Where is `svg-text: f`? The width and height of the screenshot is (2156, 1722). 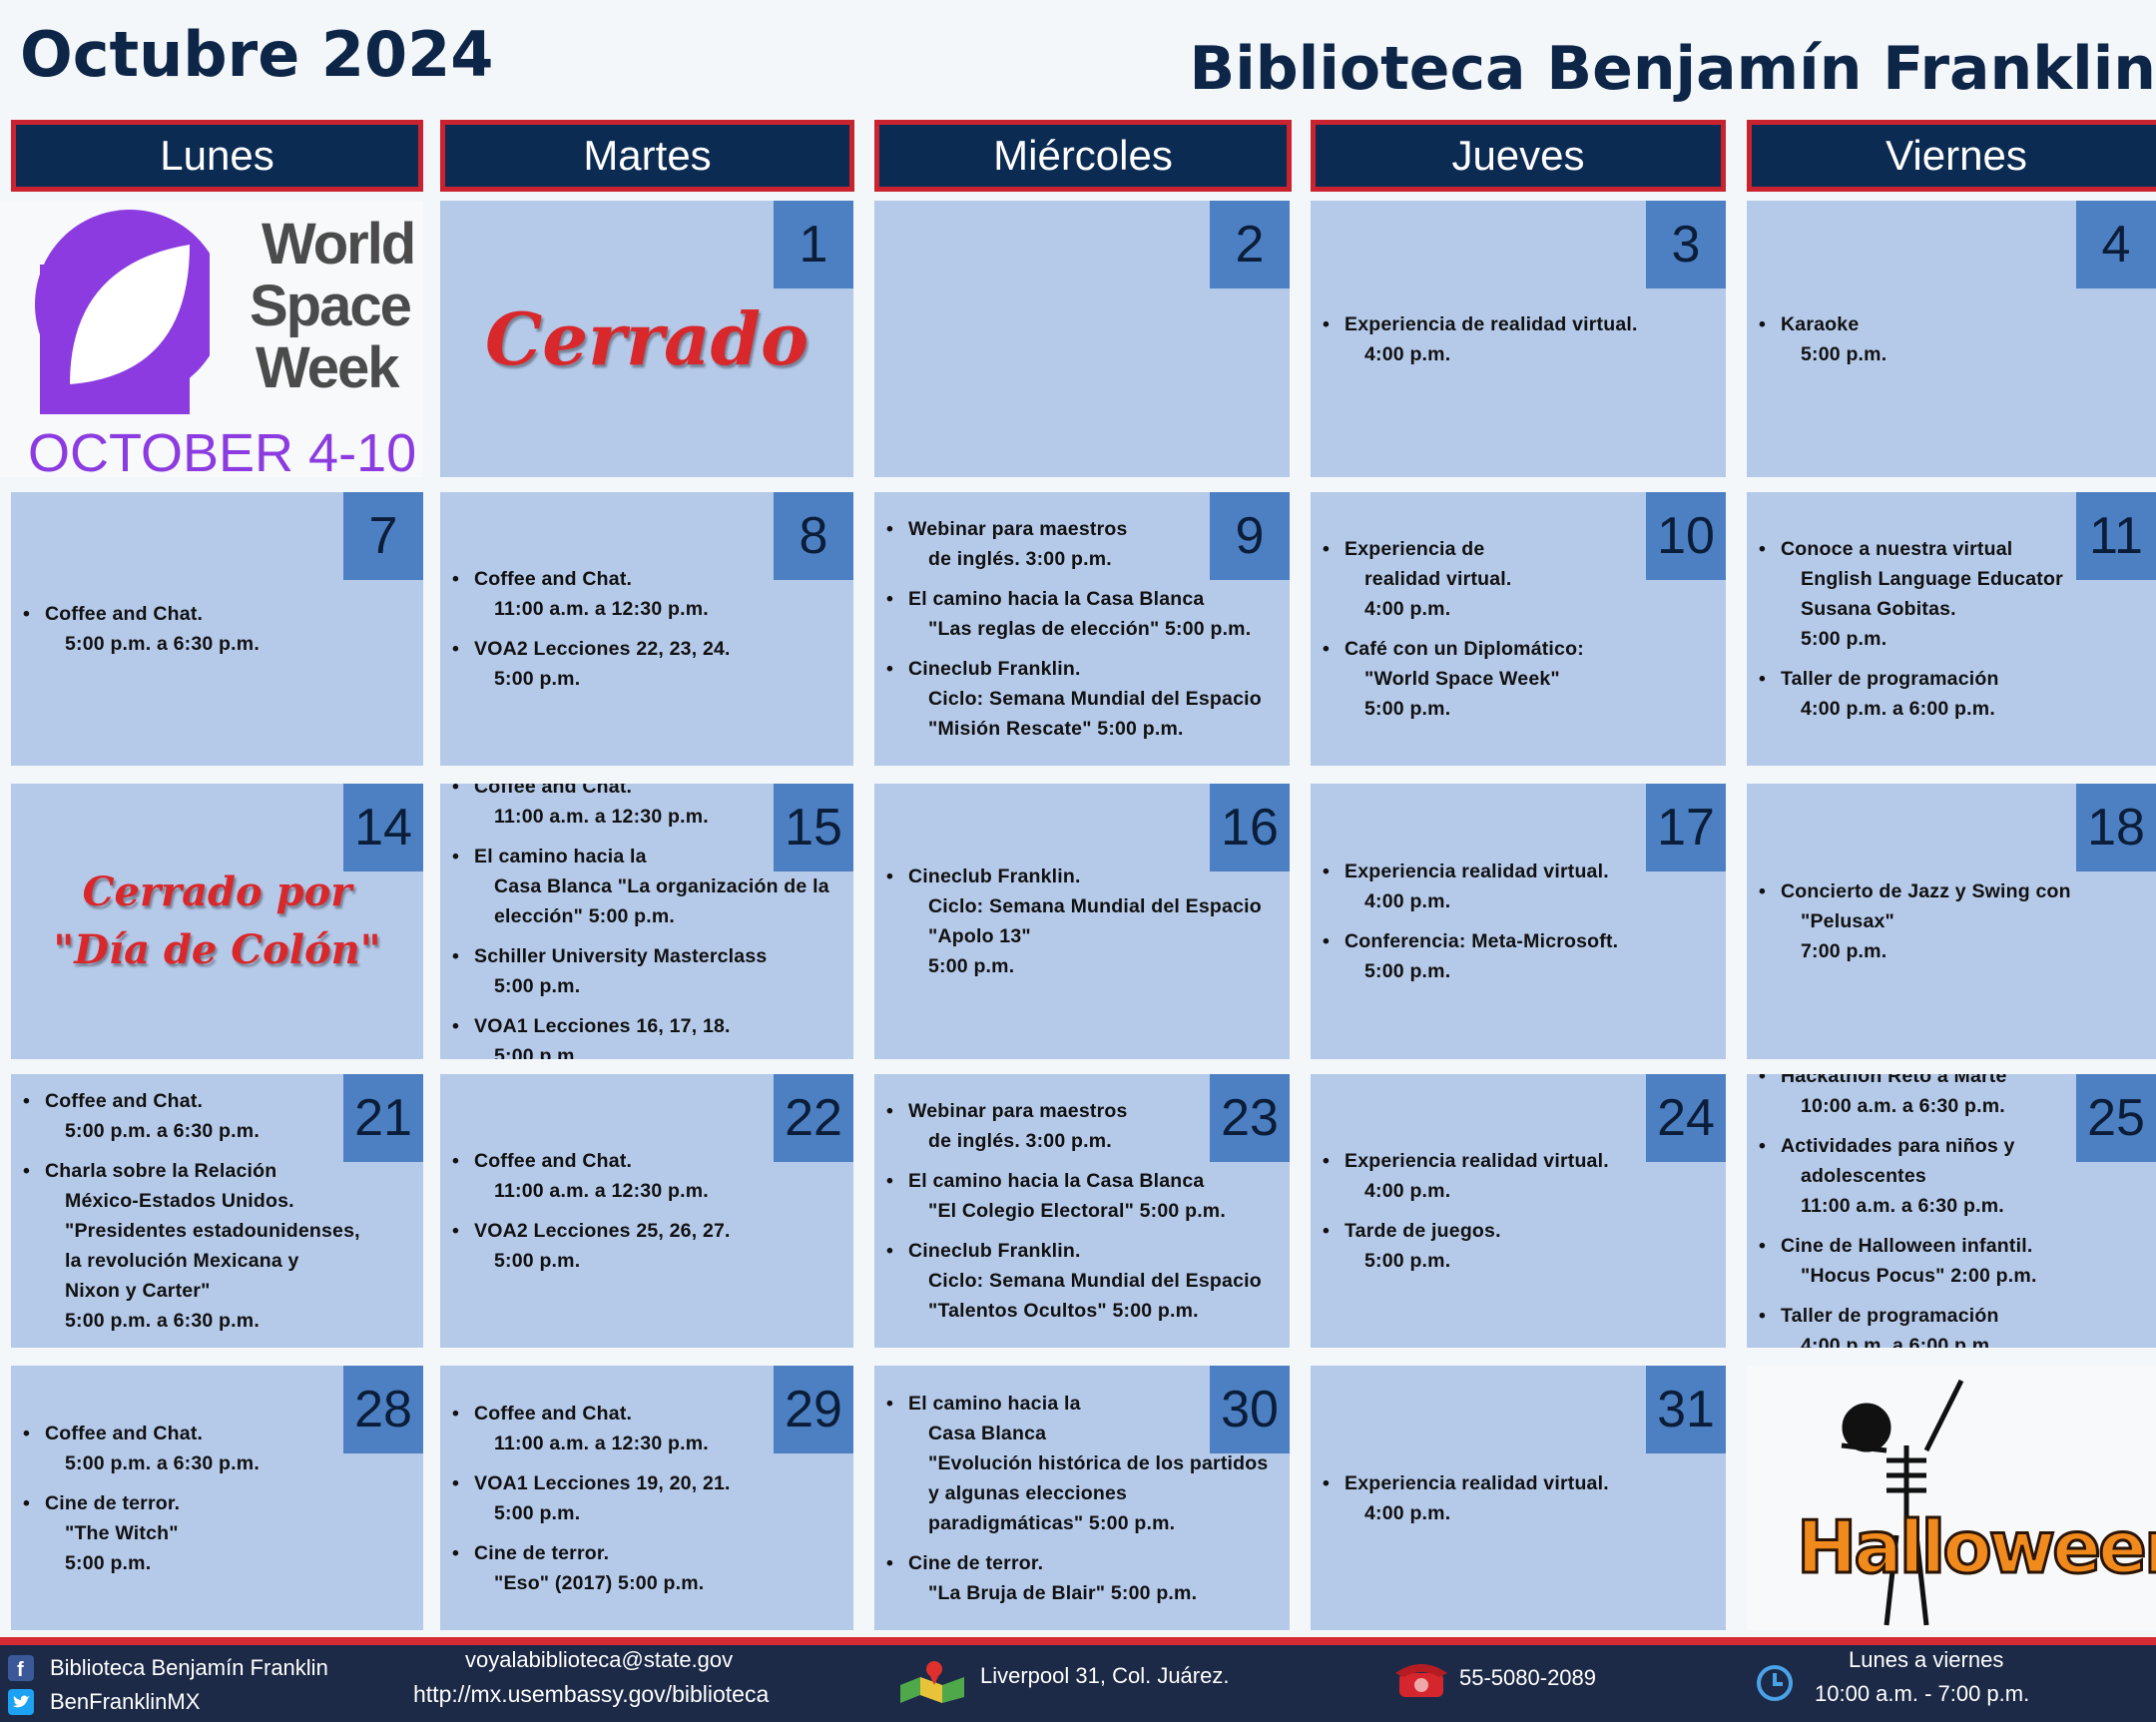 svg-text: f is located at coordinates (20, 1670).